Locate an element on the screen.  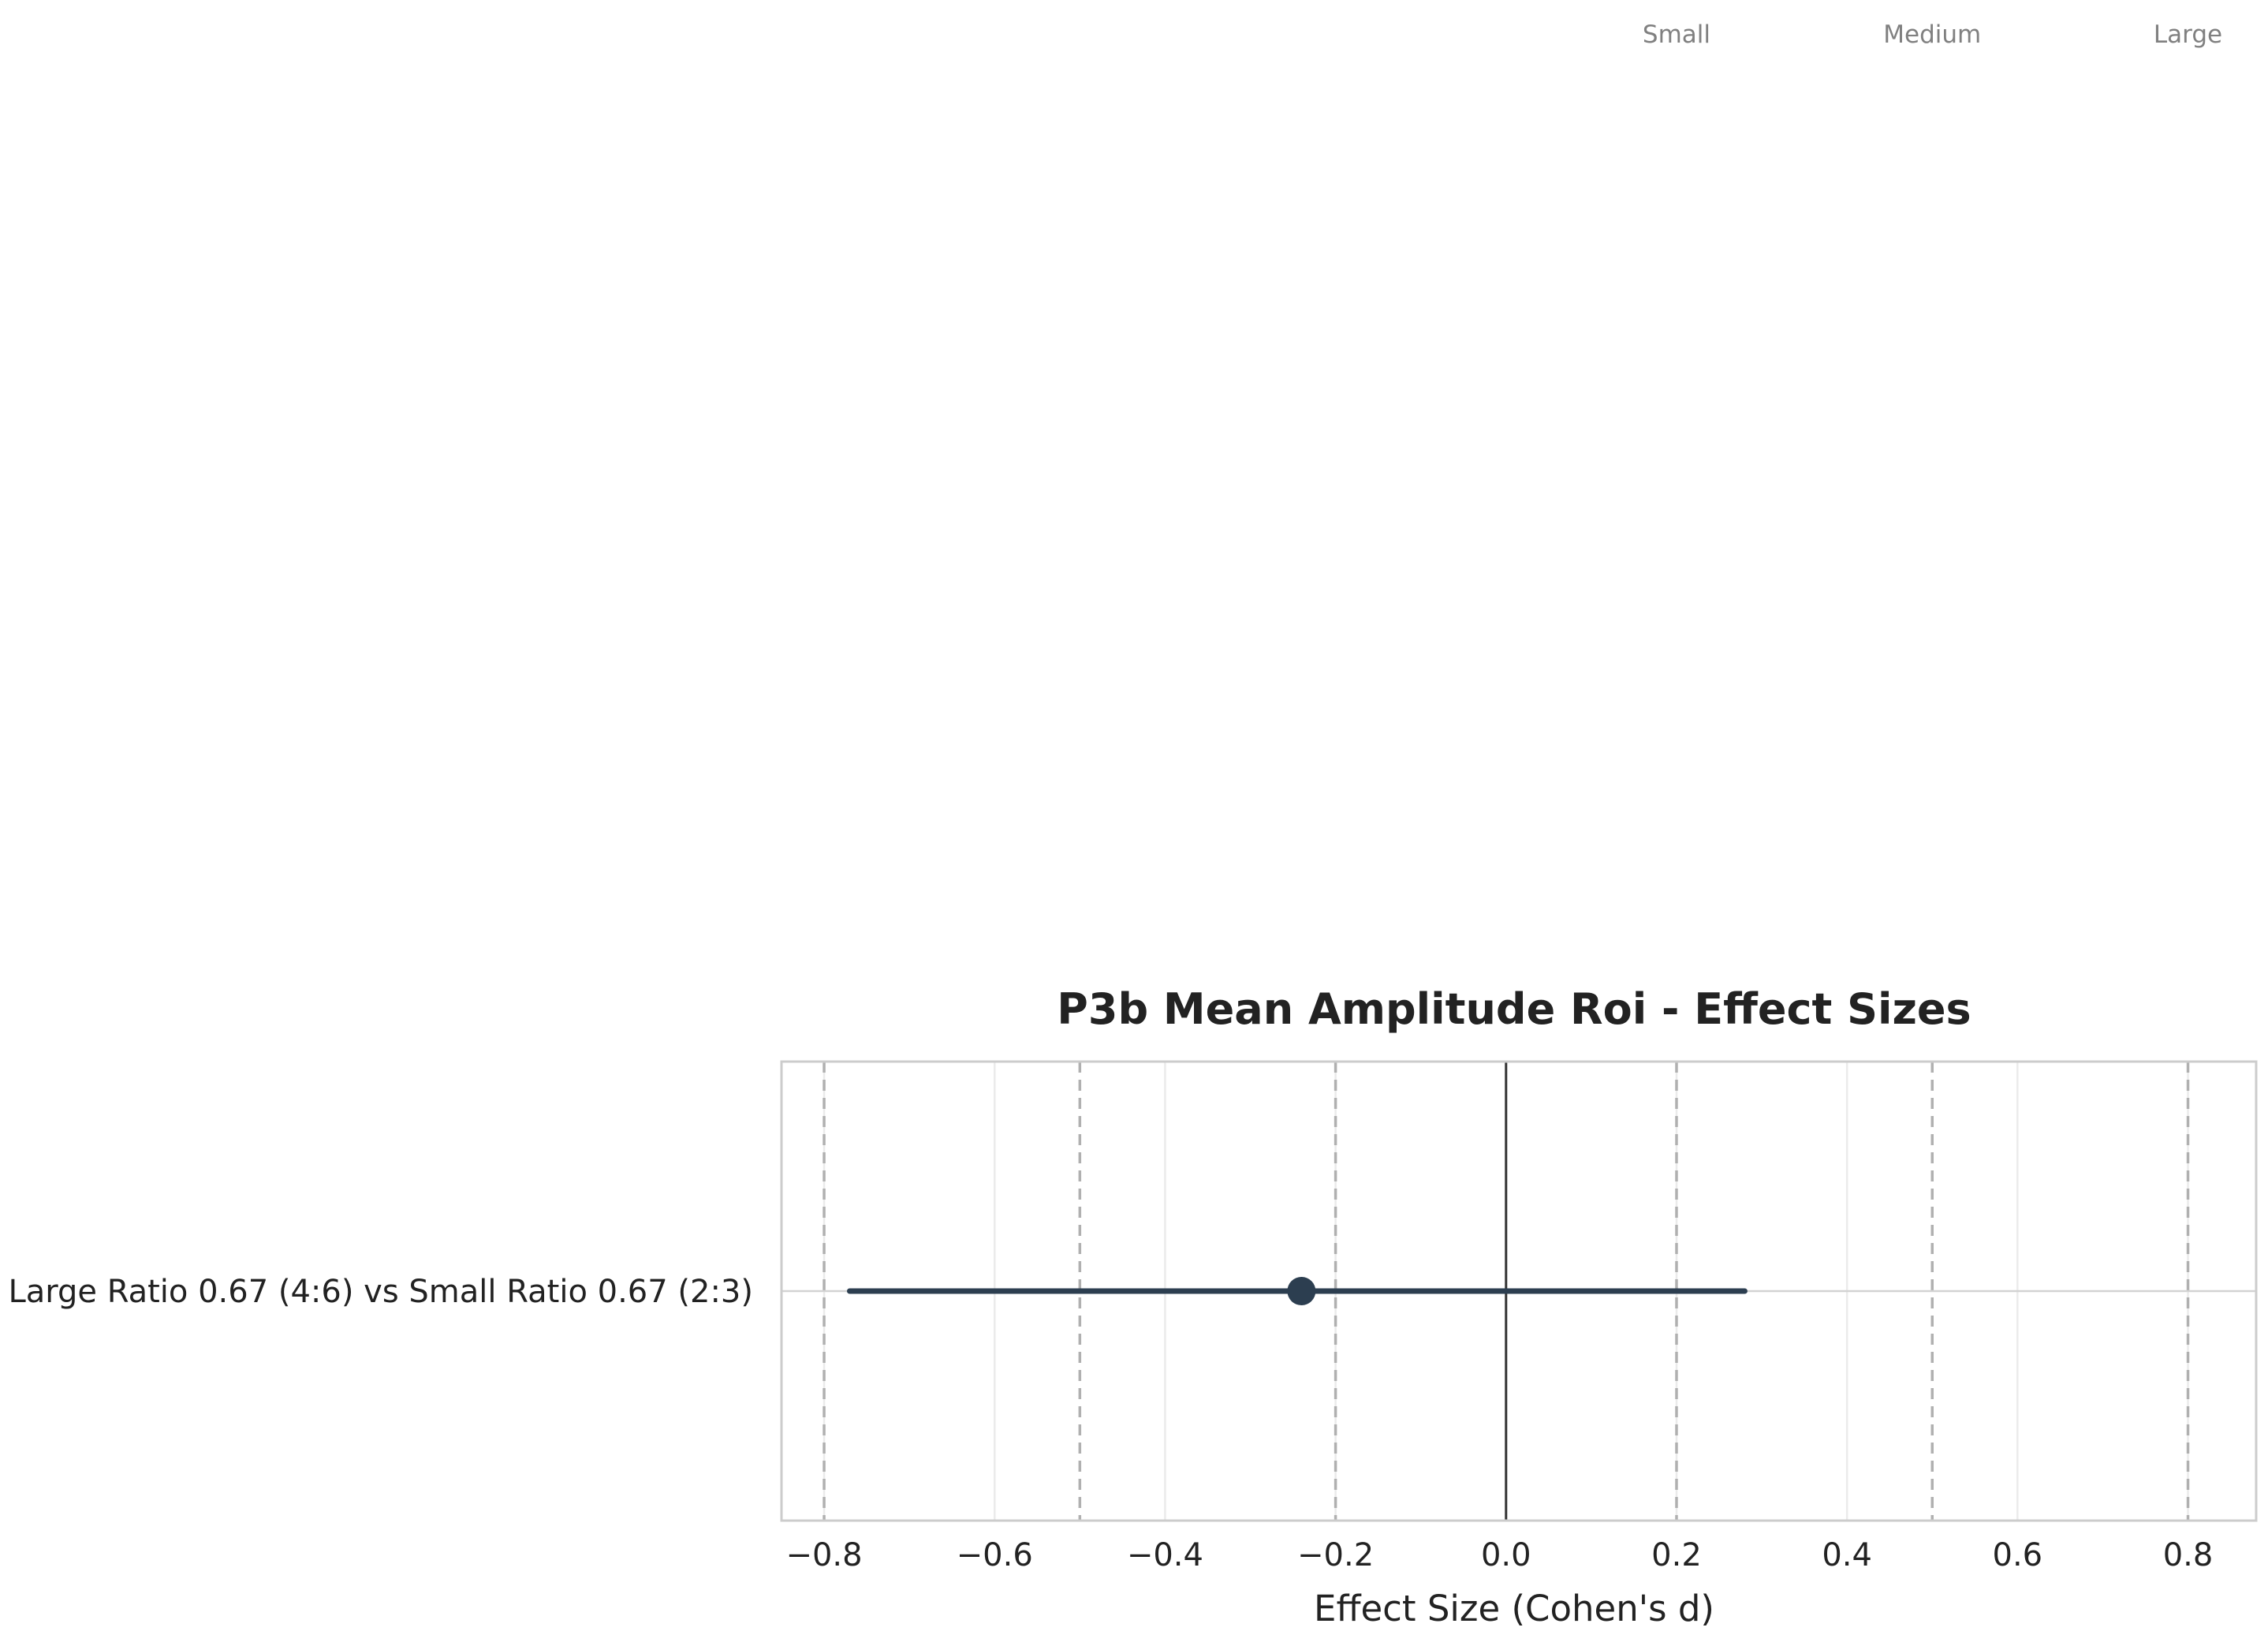
x-tick-label: −0.2 is located at coordinates (1335, 1555).